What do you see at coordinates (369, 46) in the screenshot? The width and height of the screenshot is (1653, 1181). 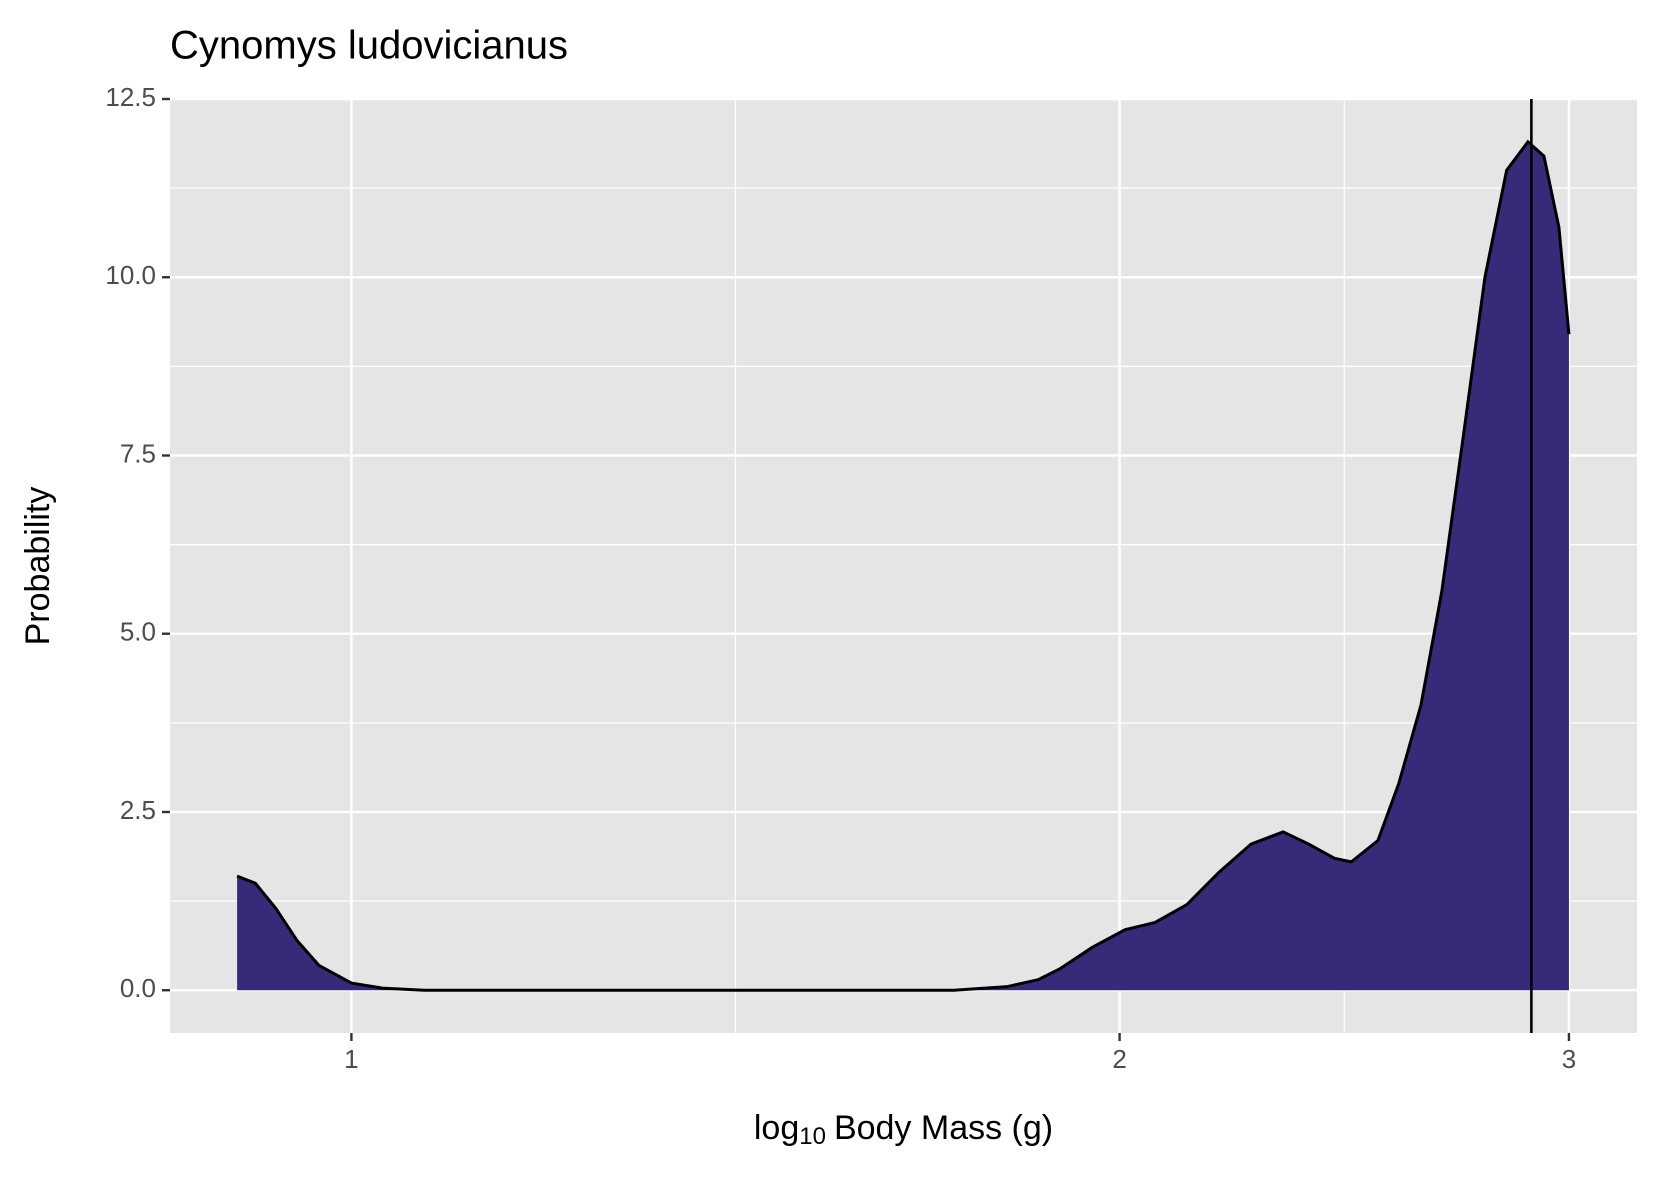 I see `chart-title: Cynomys ludovicianus` at bounding box center [369, 46].